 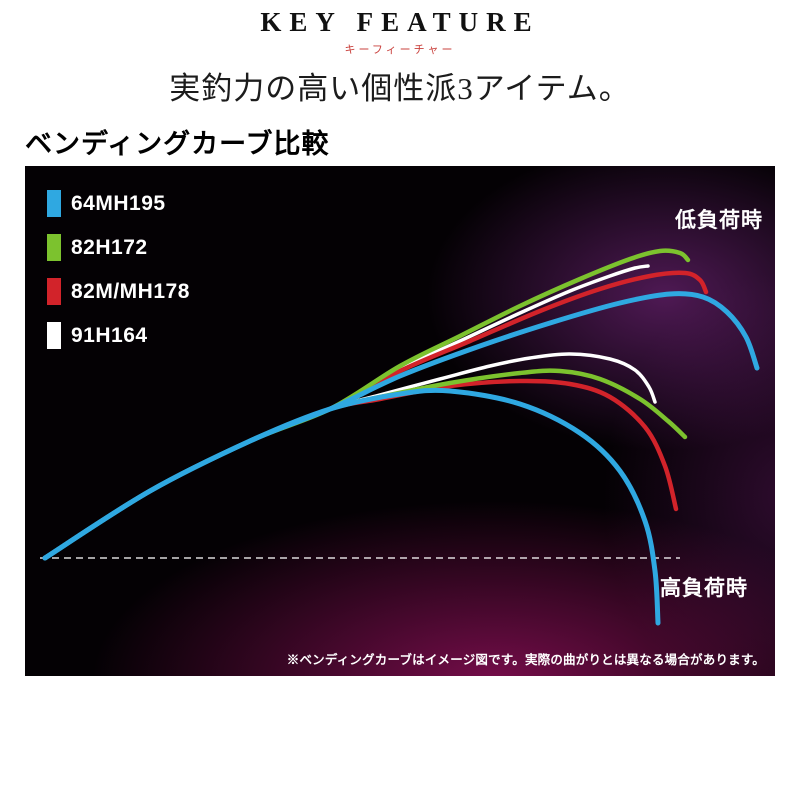 I want to click on high-load-annotation: 高負荷時, so click(x=704, y=588).